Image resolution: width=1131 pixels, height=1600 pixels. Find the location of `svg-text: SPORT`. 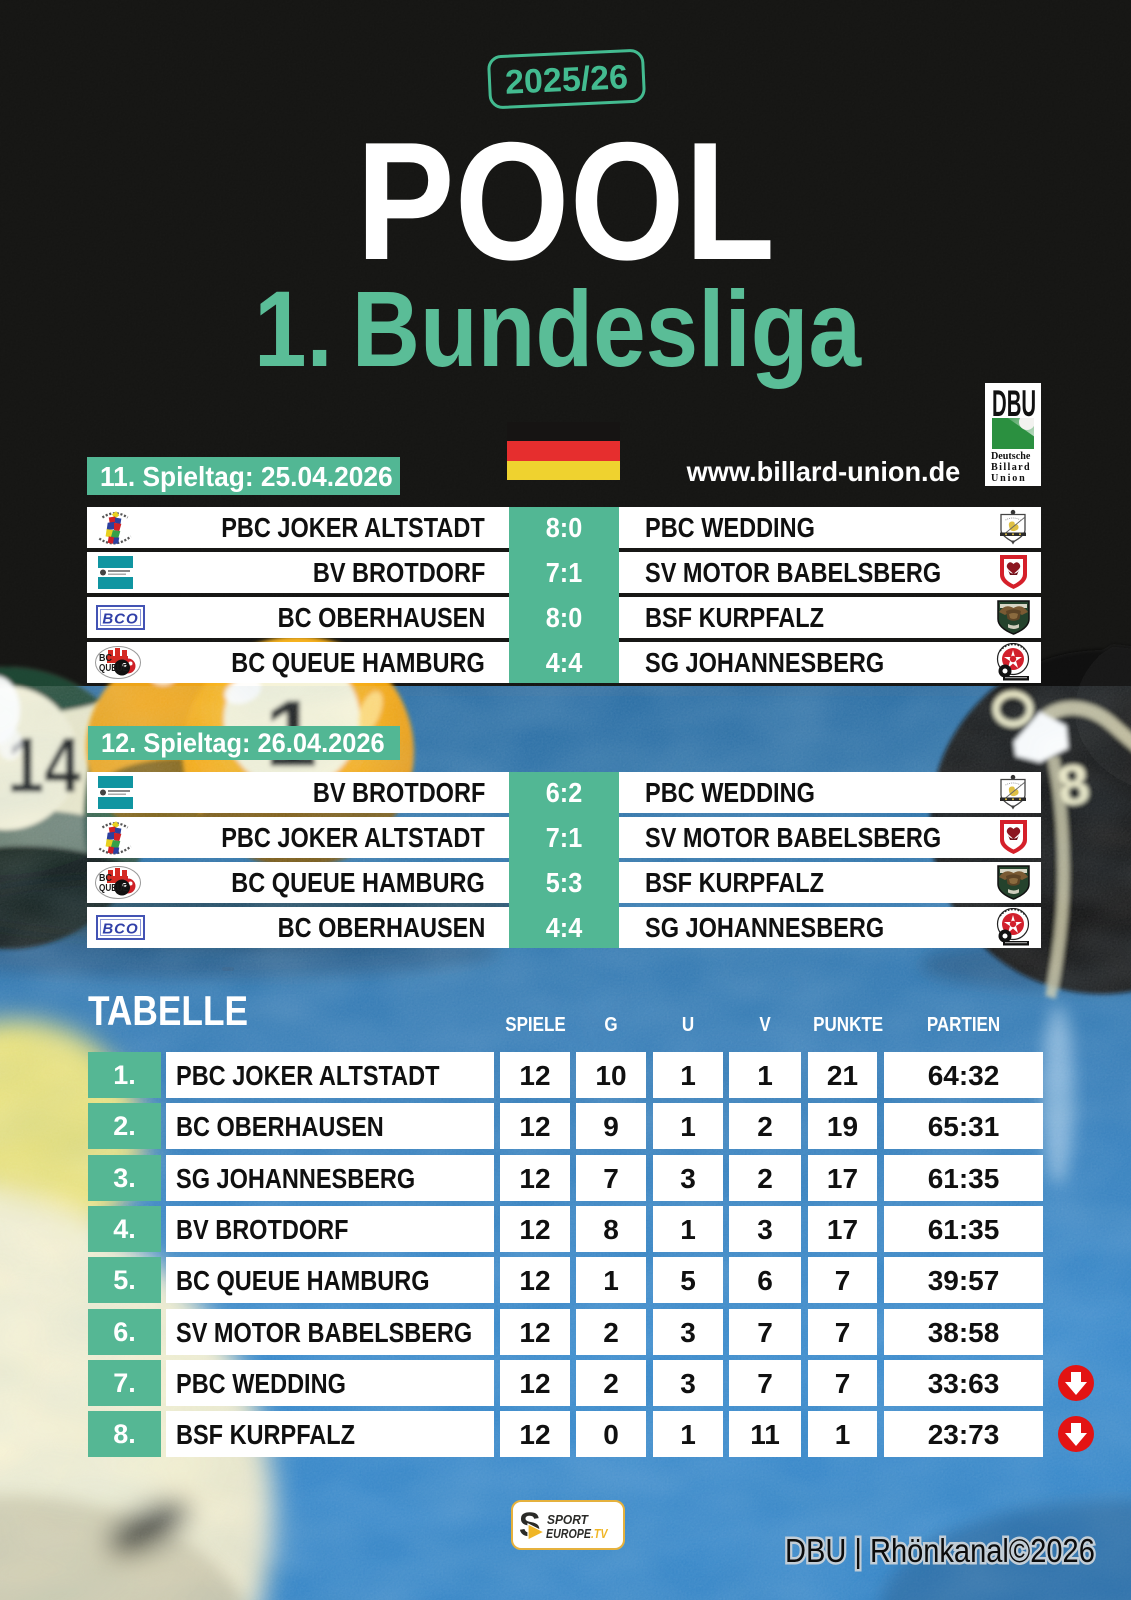

svg-text: SPORT is located at coordinates (568, 1520).